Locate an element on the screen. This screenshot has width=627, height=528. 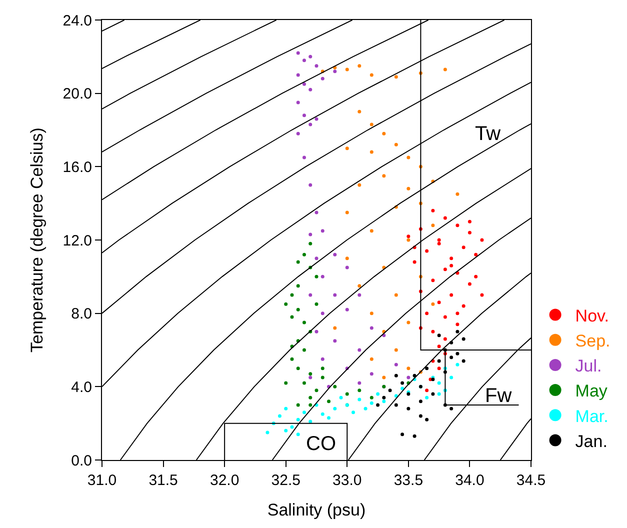
annotation: CO is located at coordinates (321, 444).